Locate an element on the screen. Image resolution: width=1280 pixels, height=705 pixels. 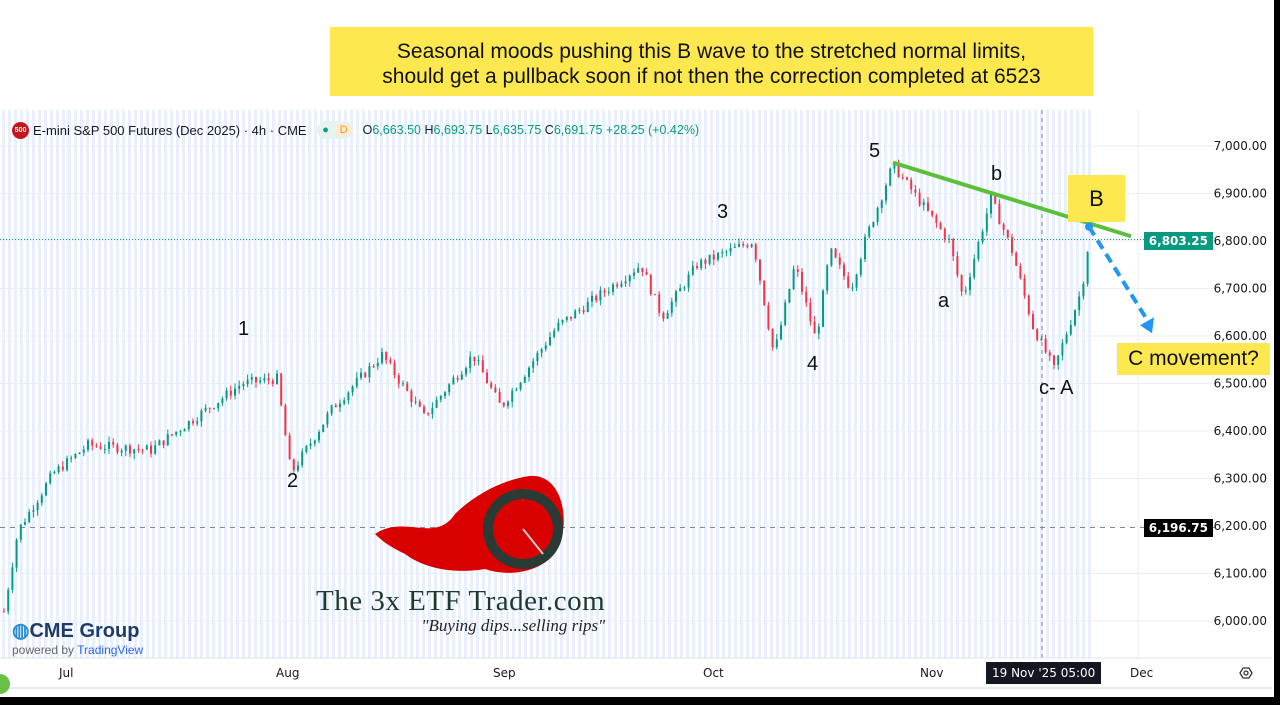
settings-icon is located at coordinates (1246, 673).